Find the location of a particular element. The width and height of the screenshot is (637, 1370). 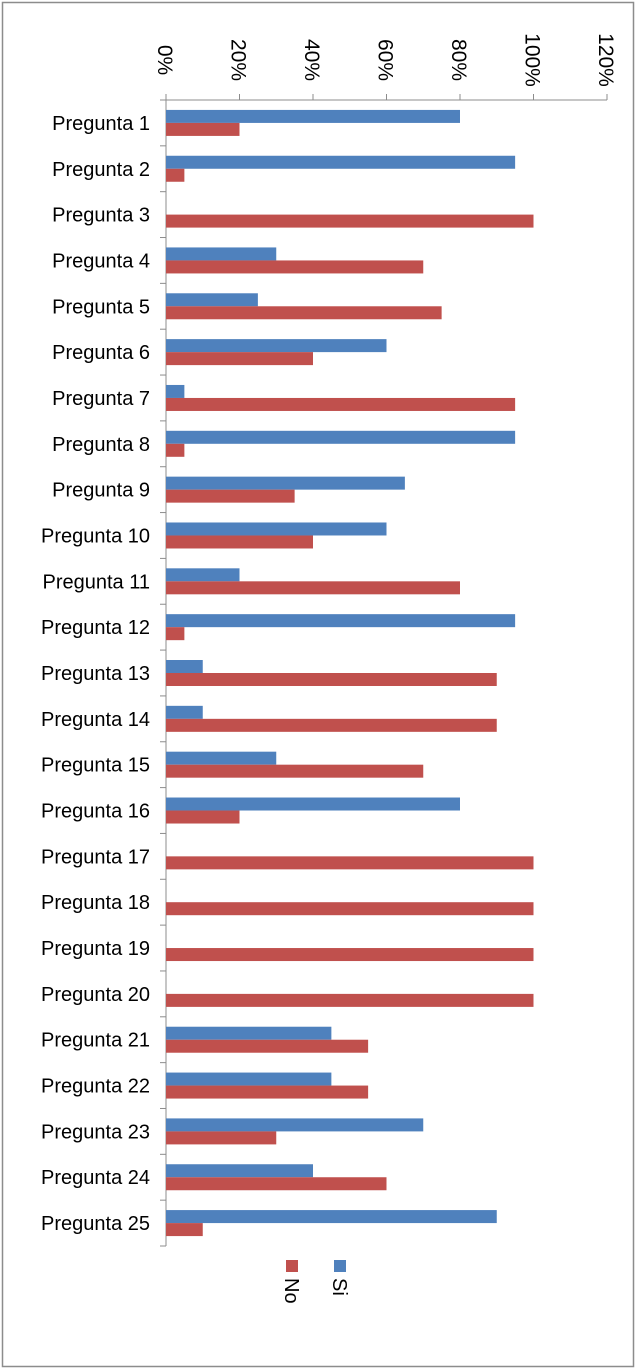

category-label: Pregunta 24 is located at coordinates (95, 1178).